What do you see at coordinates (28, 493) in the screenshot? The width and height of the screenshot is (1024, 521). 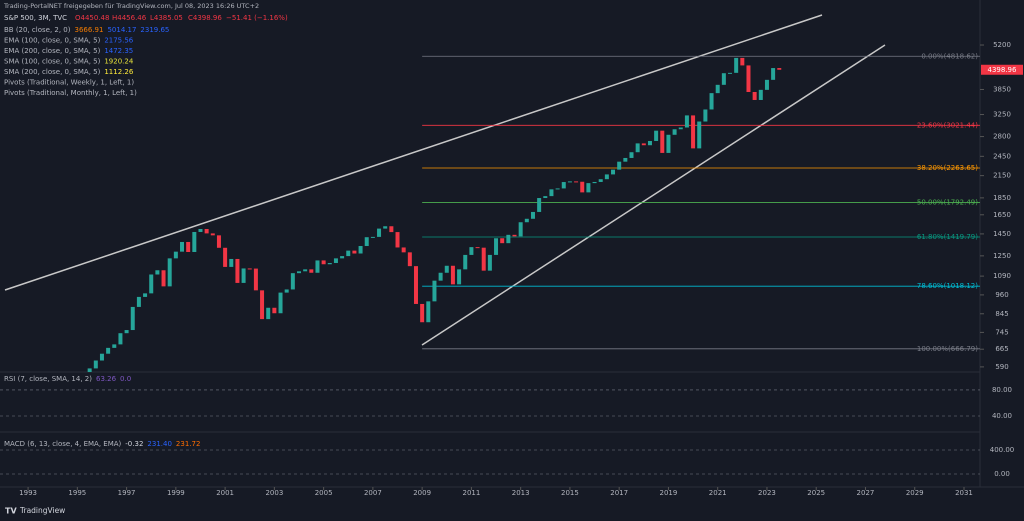 I see `x-tick-label: 1993` at bounding box center [28, 493].